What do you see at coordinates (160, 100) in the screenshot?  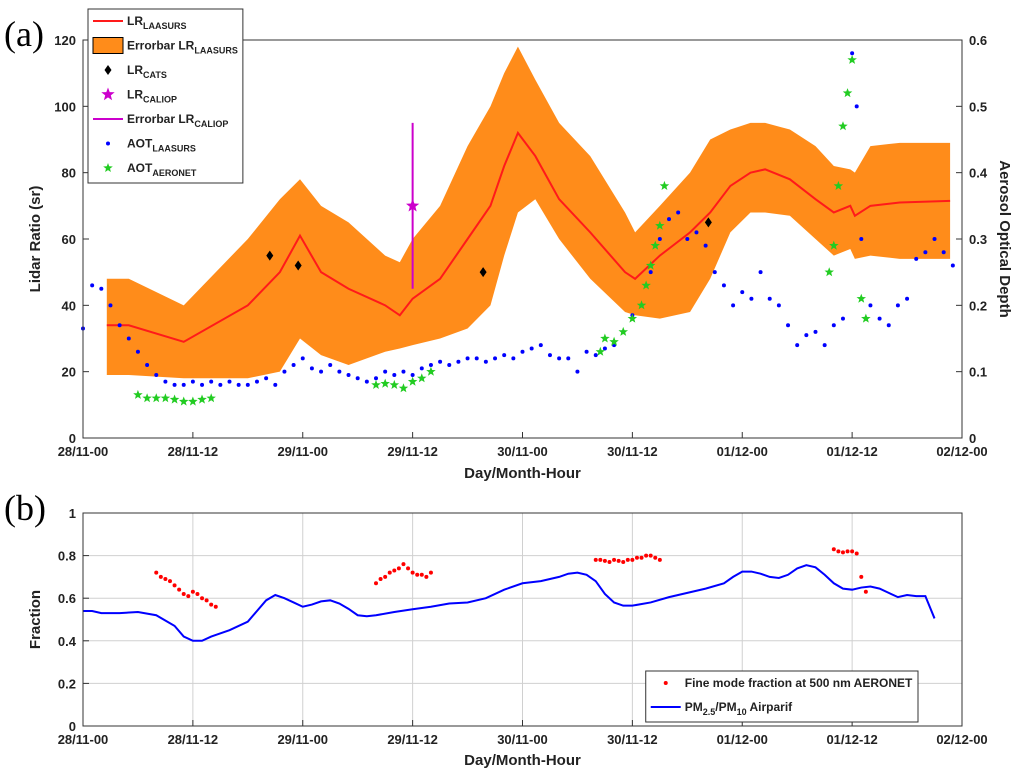 I see `legend-subscript: CALIOP` at bounding box center [160, 100].